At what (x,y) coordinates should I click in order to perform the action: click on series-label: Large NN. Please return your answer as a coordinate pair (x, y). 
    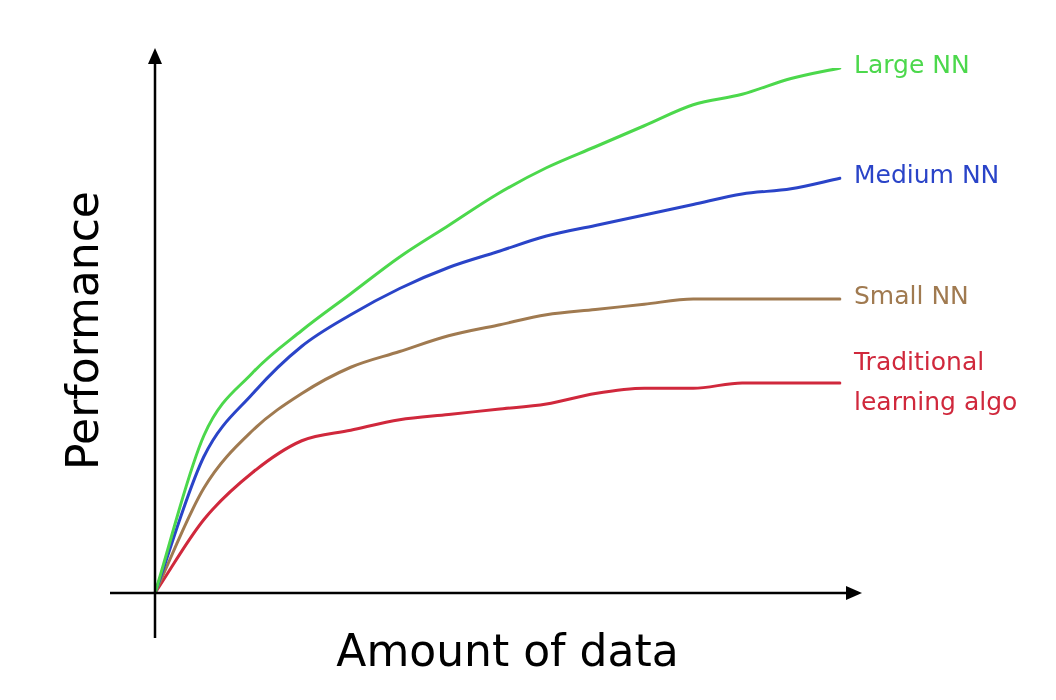
    Looking at the image, I should click on (912, 64).